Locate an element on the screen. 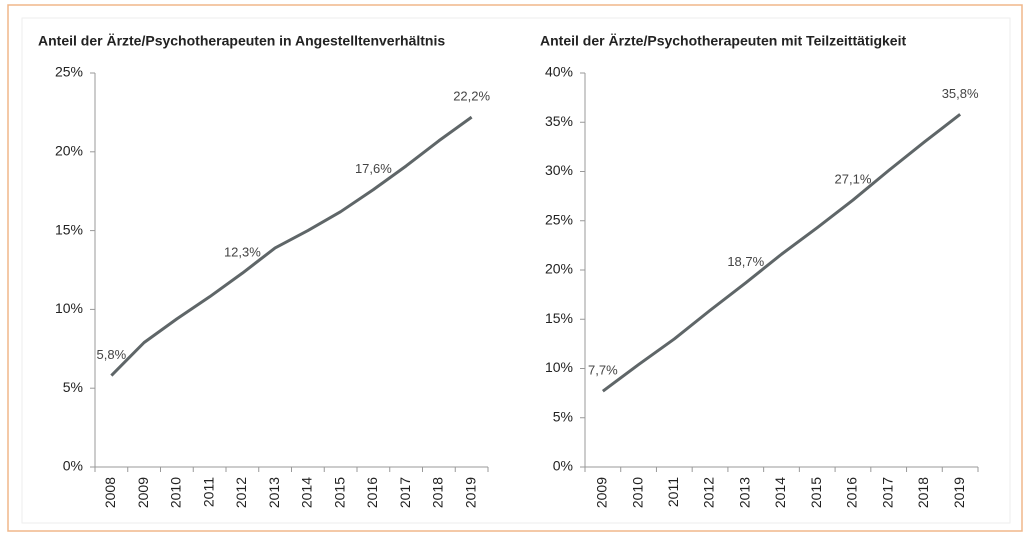  data-label: 35,8% is located at coordinates (960, 93).